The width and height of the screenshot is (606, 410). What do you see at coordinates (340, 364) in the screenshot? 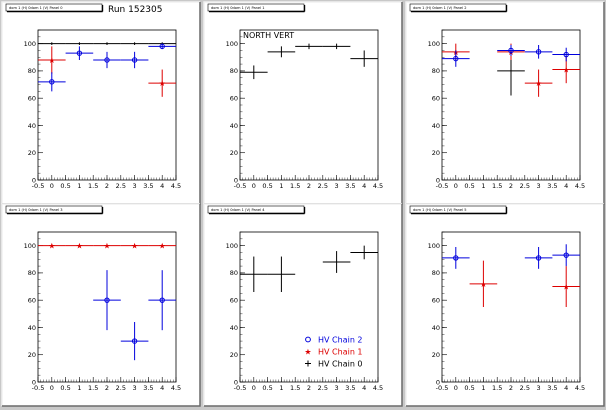
I see `legend-label: HV Chain 0` at bounding box center [340, 364].